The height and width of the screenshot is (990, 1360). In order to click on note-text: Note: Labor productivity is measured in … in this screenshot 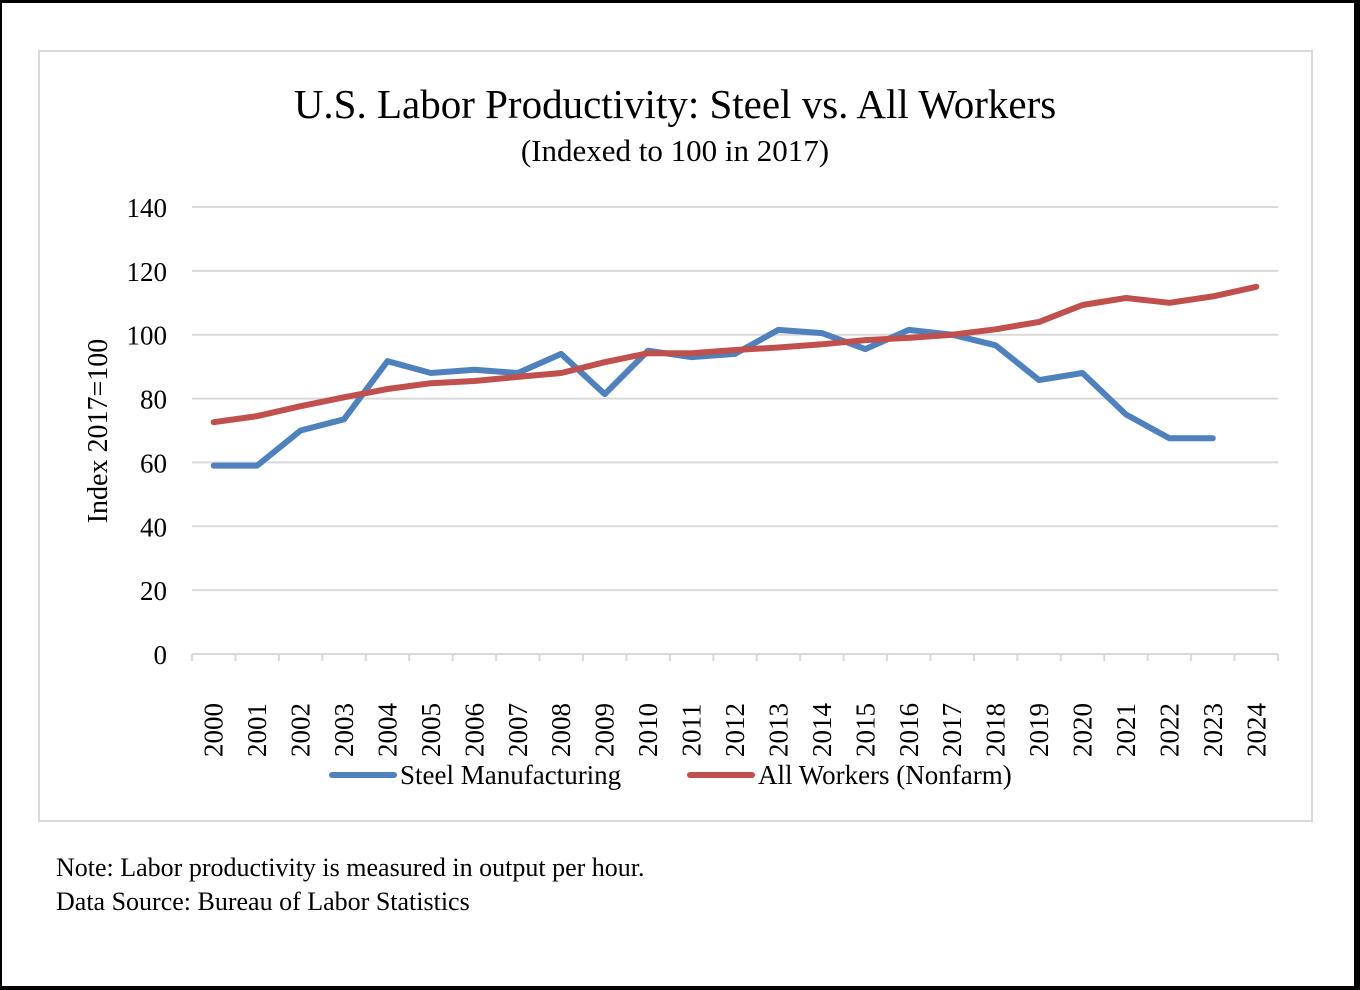, I will do `click(350, 867)`.